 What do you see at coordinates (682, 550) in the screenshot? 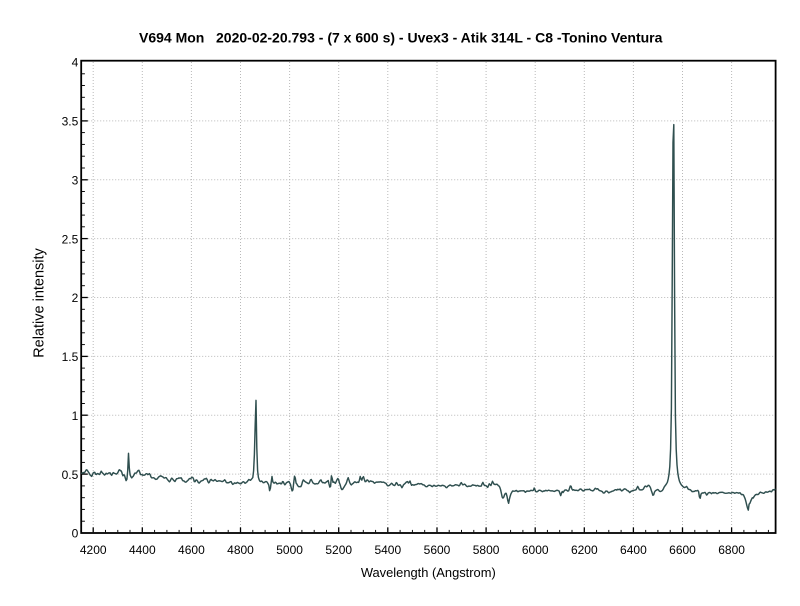
I see `svg-text: 6600` at bounding box center [682, 550].